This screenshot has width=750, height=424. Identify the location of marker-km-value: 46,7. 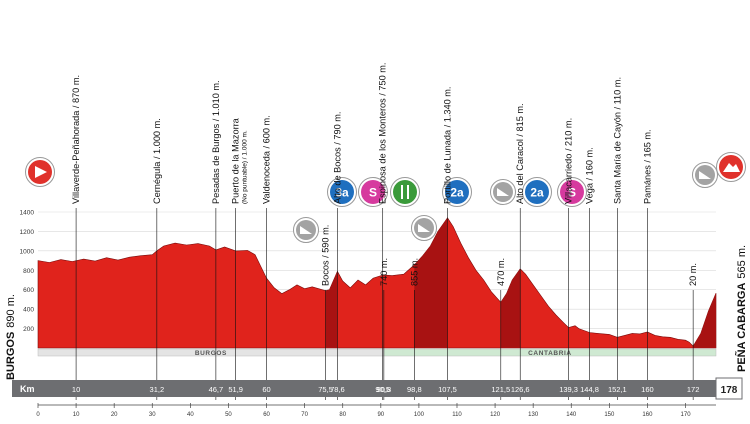
(216, 389).